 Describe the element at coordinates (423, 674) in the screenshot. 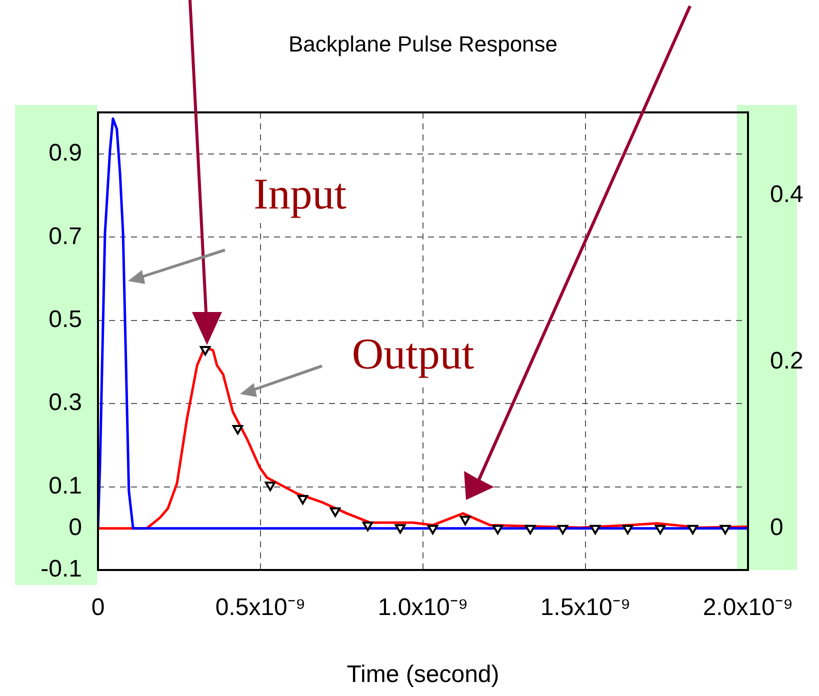

I see `x-axis-title: Time (second)` at that location.